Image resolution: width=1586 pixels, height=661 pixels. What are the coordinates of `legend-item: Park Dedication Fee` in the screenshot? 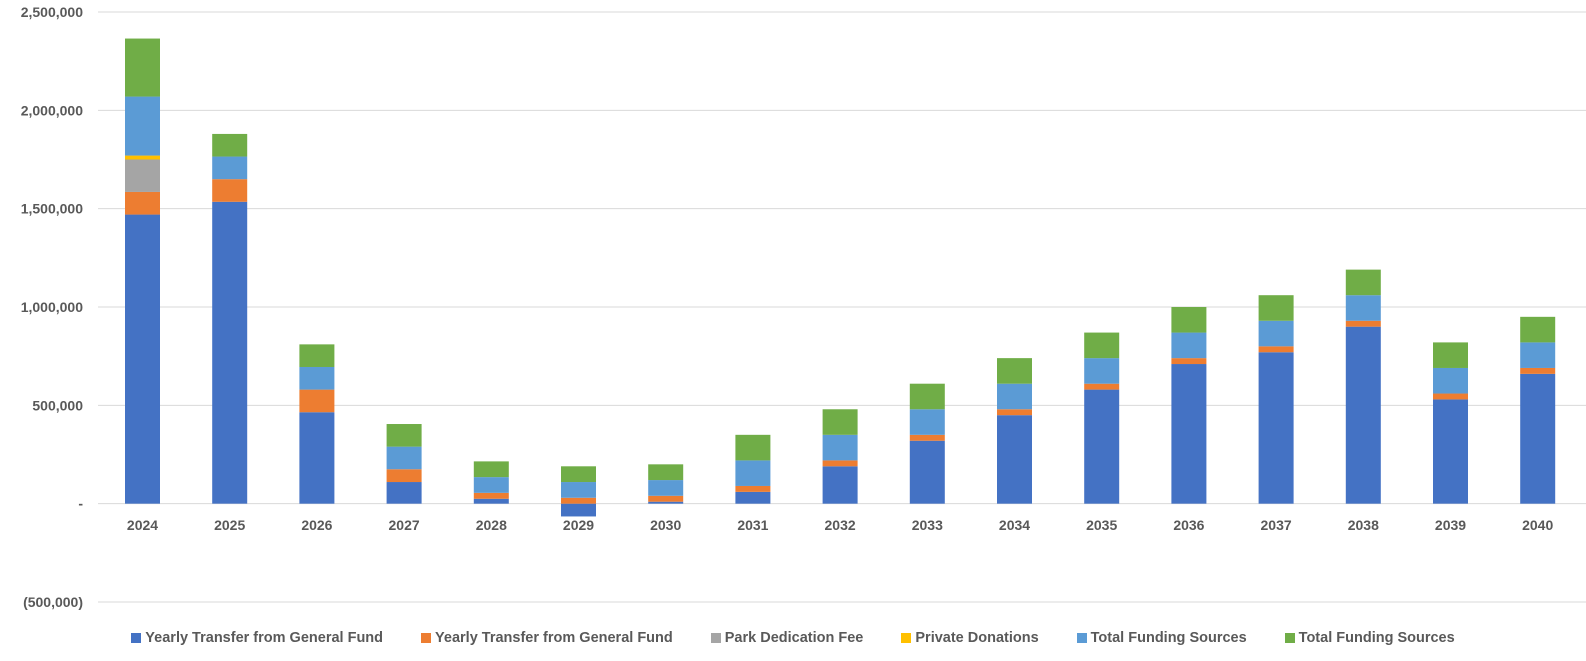 It's located at (787, 638).